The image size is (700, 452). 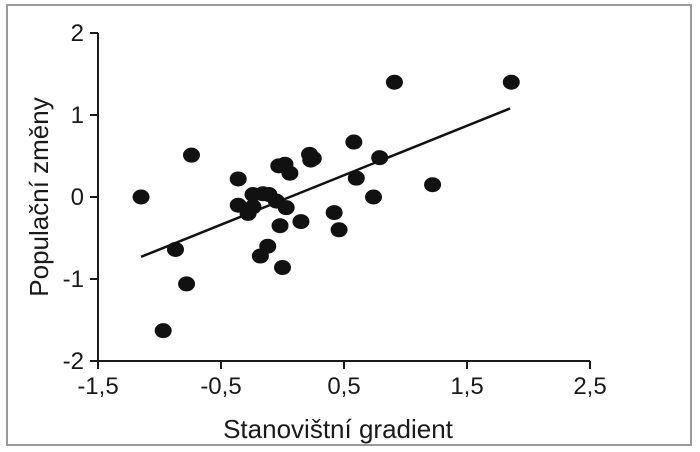 What do you see at coordinates (338, 429) in the screenshot?
I see `x-axis-title: Stanovištní gradient` at bounding box center [338, 429].